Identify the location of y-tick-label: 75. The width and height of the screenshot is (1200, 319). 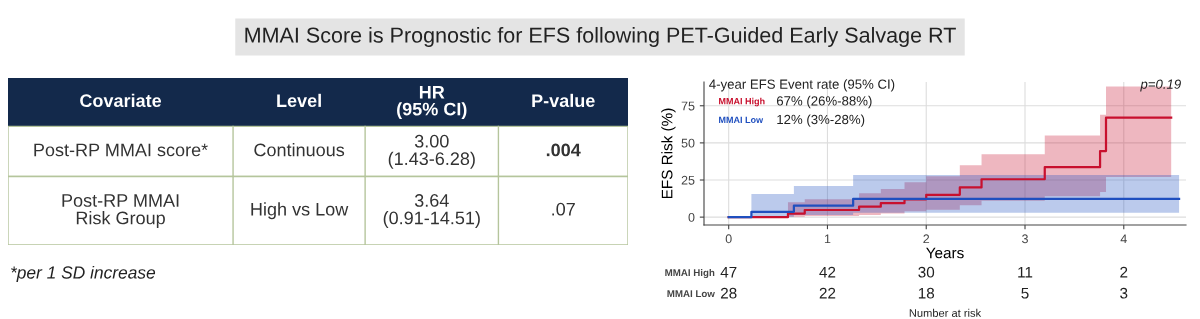
(688, 106).